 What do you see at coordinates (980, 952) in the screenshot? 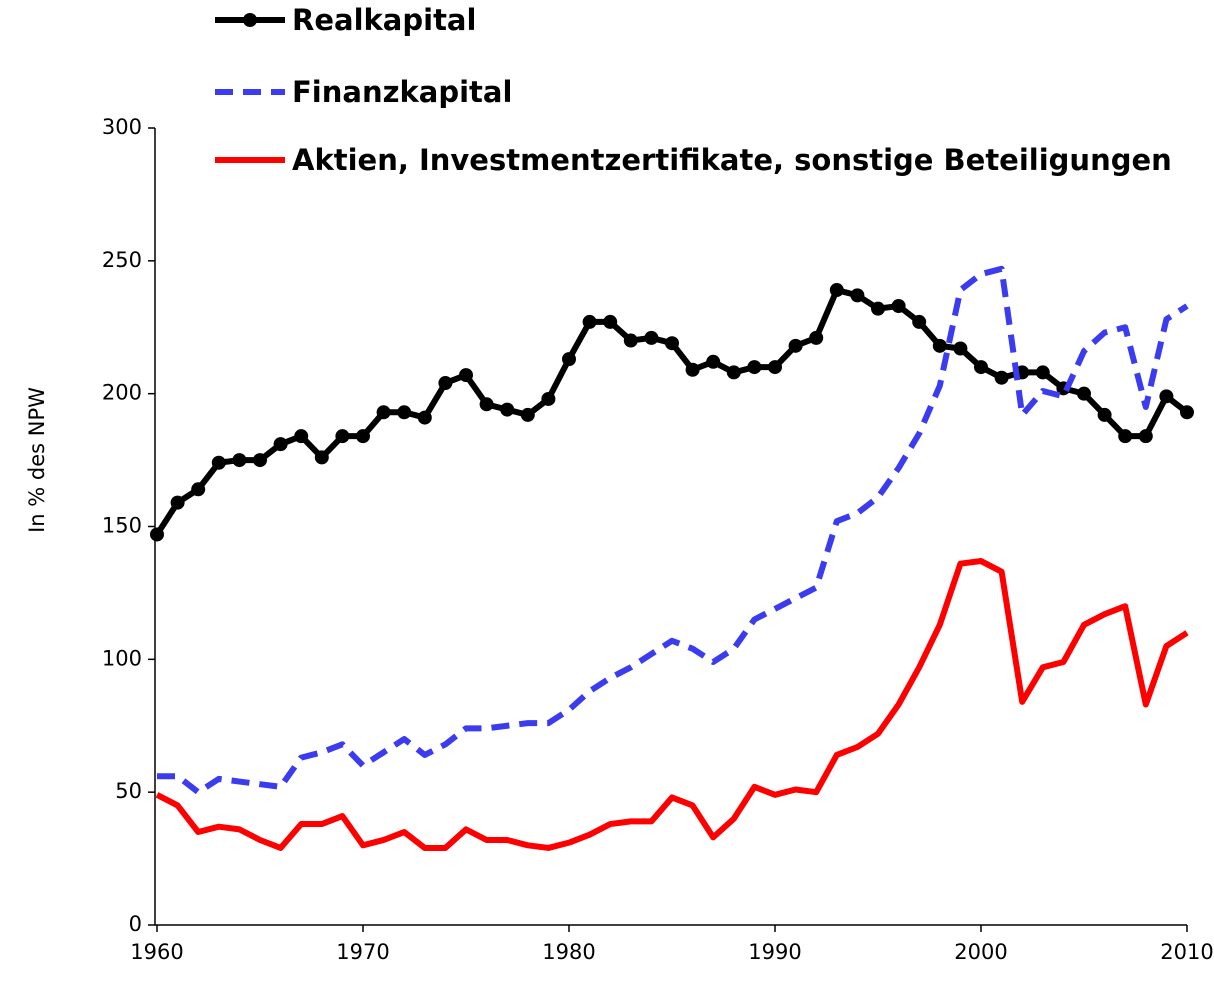
I see `x-tick-label: 2000` at bounding box center [980, 952].